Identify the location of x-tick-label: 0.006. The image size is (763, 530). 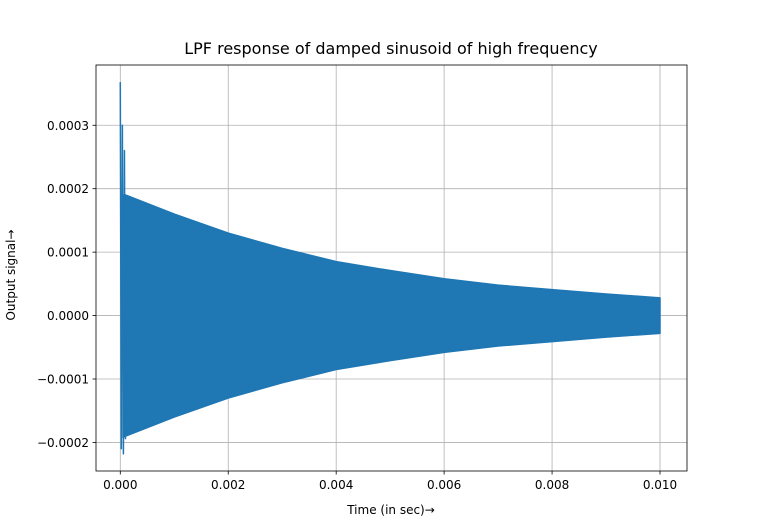
(444, 485).